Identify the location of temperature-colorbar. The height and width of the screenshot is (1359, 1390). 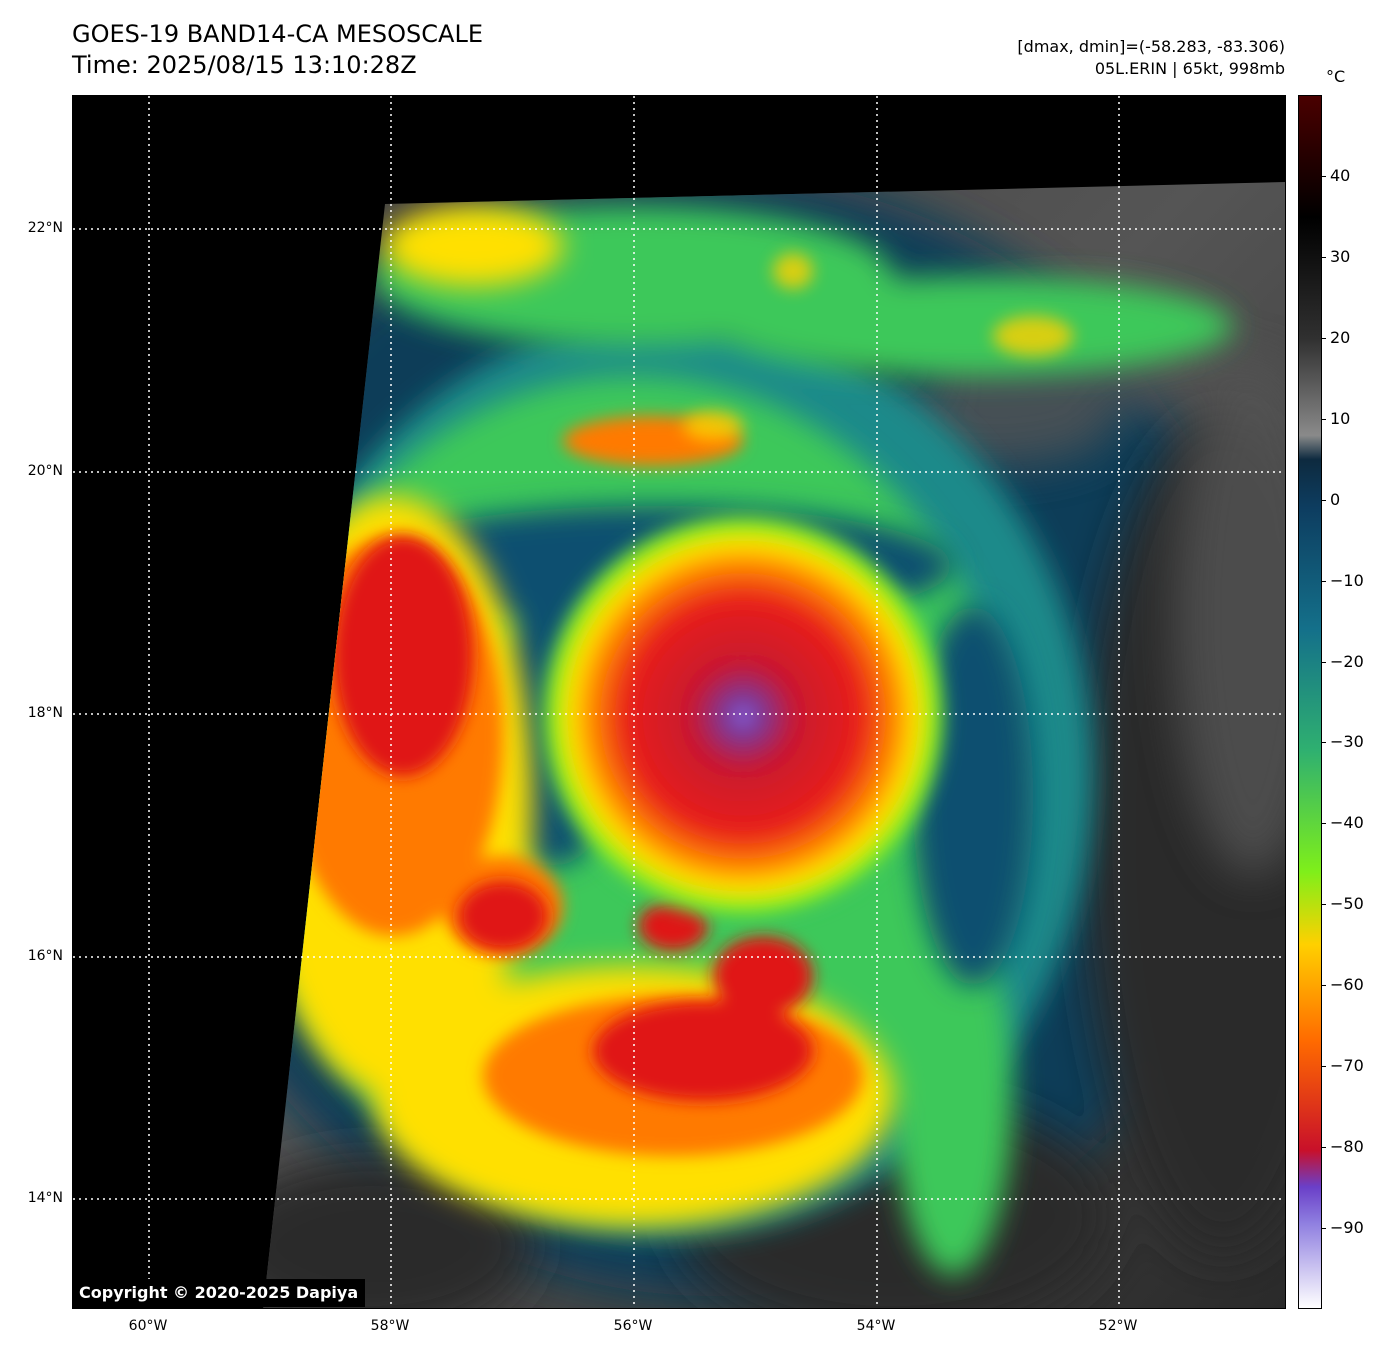
(1310, 702).